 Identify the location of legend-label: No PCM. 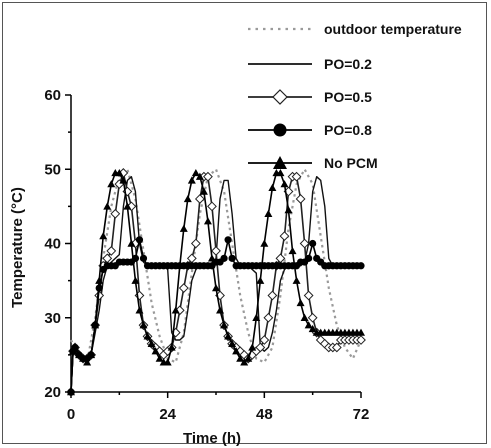
(351, 163).